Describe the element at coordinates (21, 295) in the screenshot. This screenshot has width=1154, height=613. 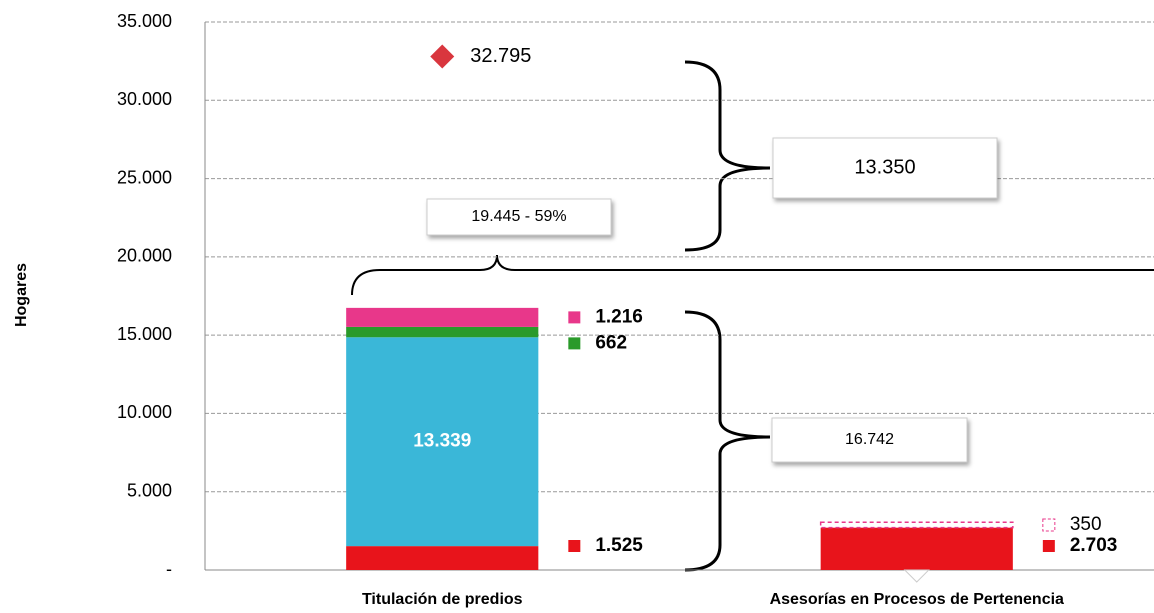
I see `y-axis-label: Hogares` at that location.